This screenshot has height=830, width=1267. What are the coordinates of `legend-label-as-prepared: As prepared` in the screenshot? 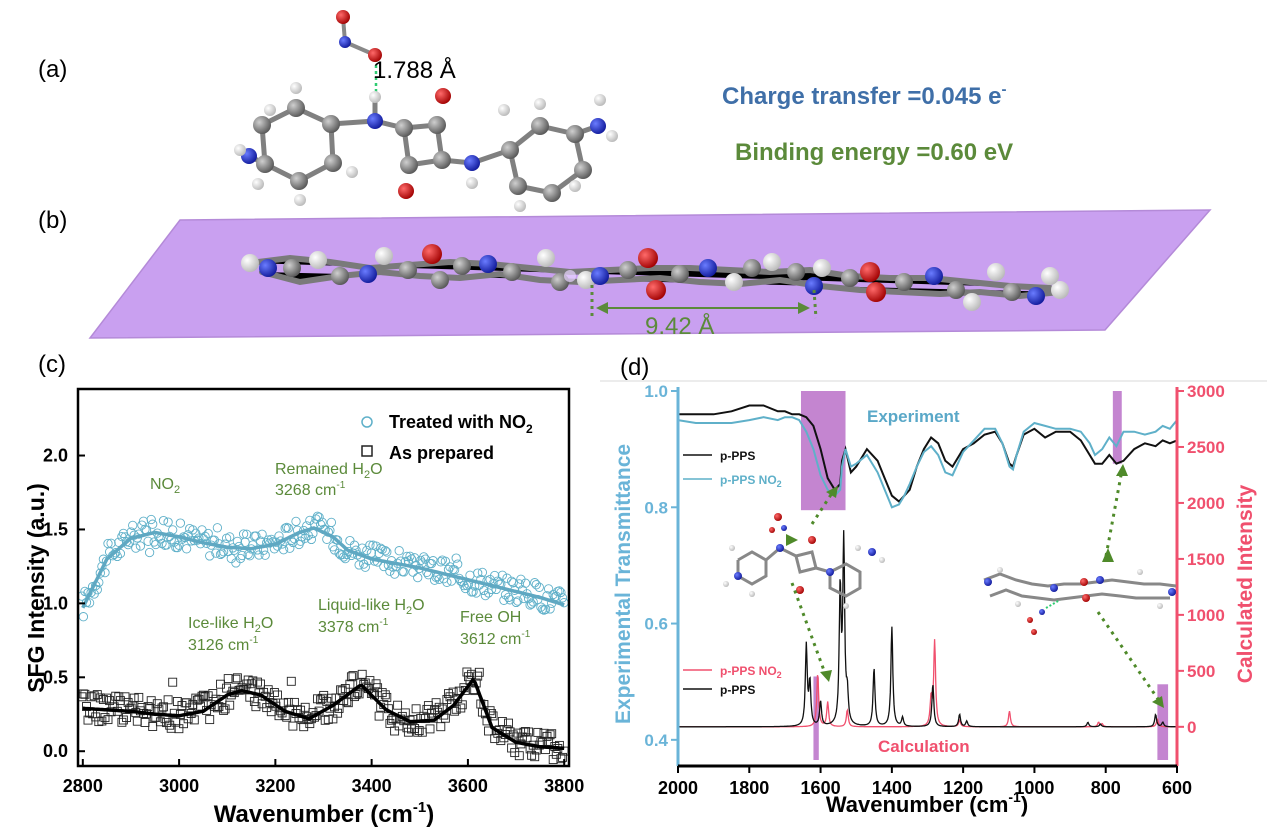 It's located at (441, 453).